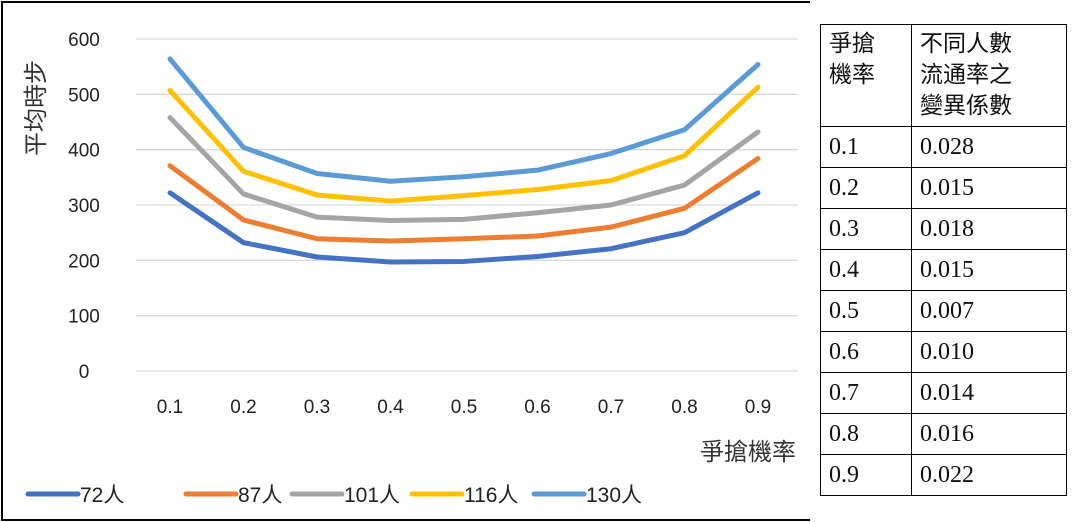 The height and width of the screenshot is (522, 1089). Describe the element at coordinates (390, 407) in the screenshot. I see `x-tick-label: 0.4` at that location.